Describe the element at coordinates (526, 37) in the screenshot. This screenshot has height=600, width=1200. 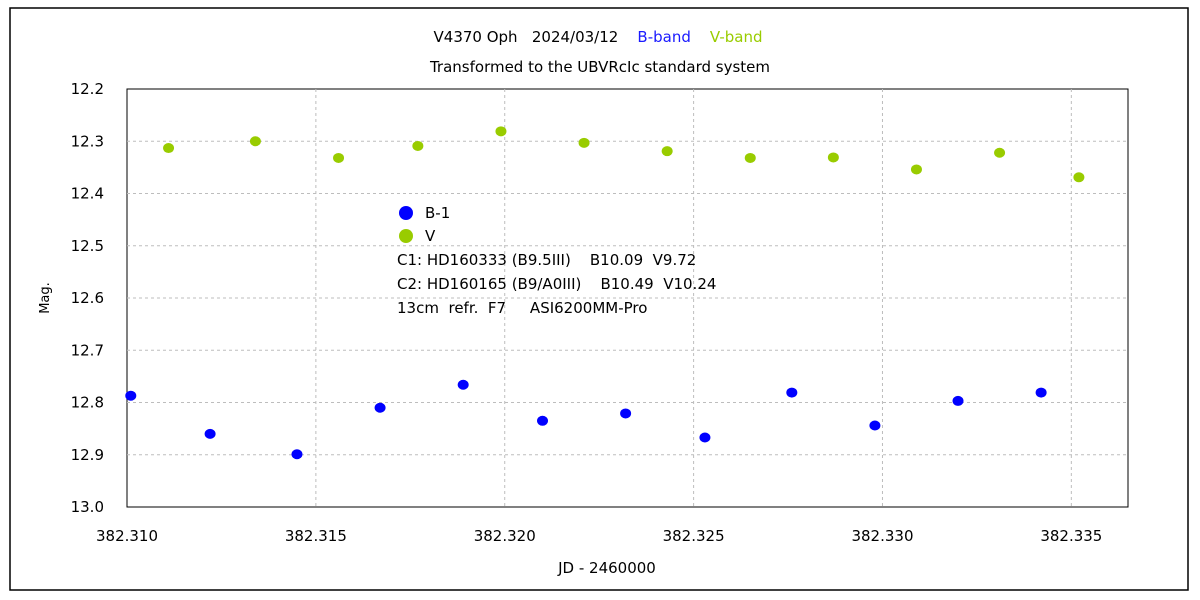
I see `title-part: V4370 Oph 2024/03/12` at that location.